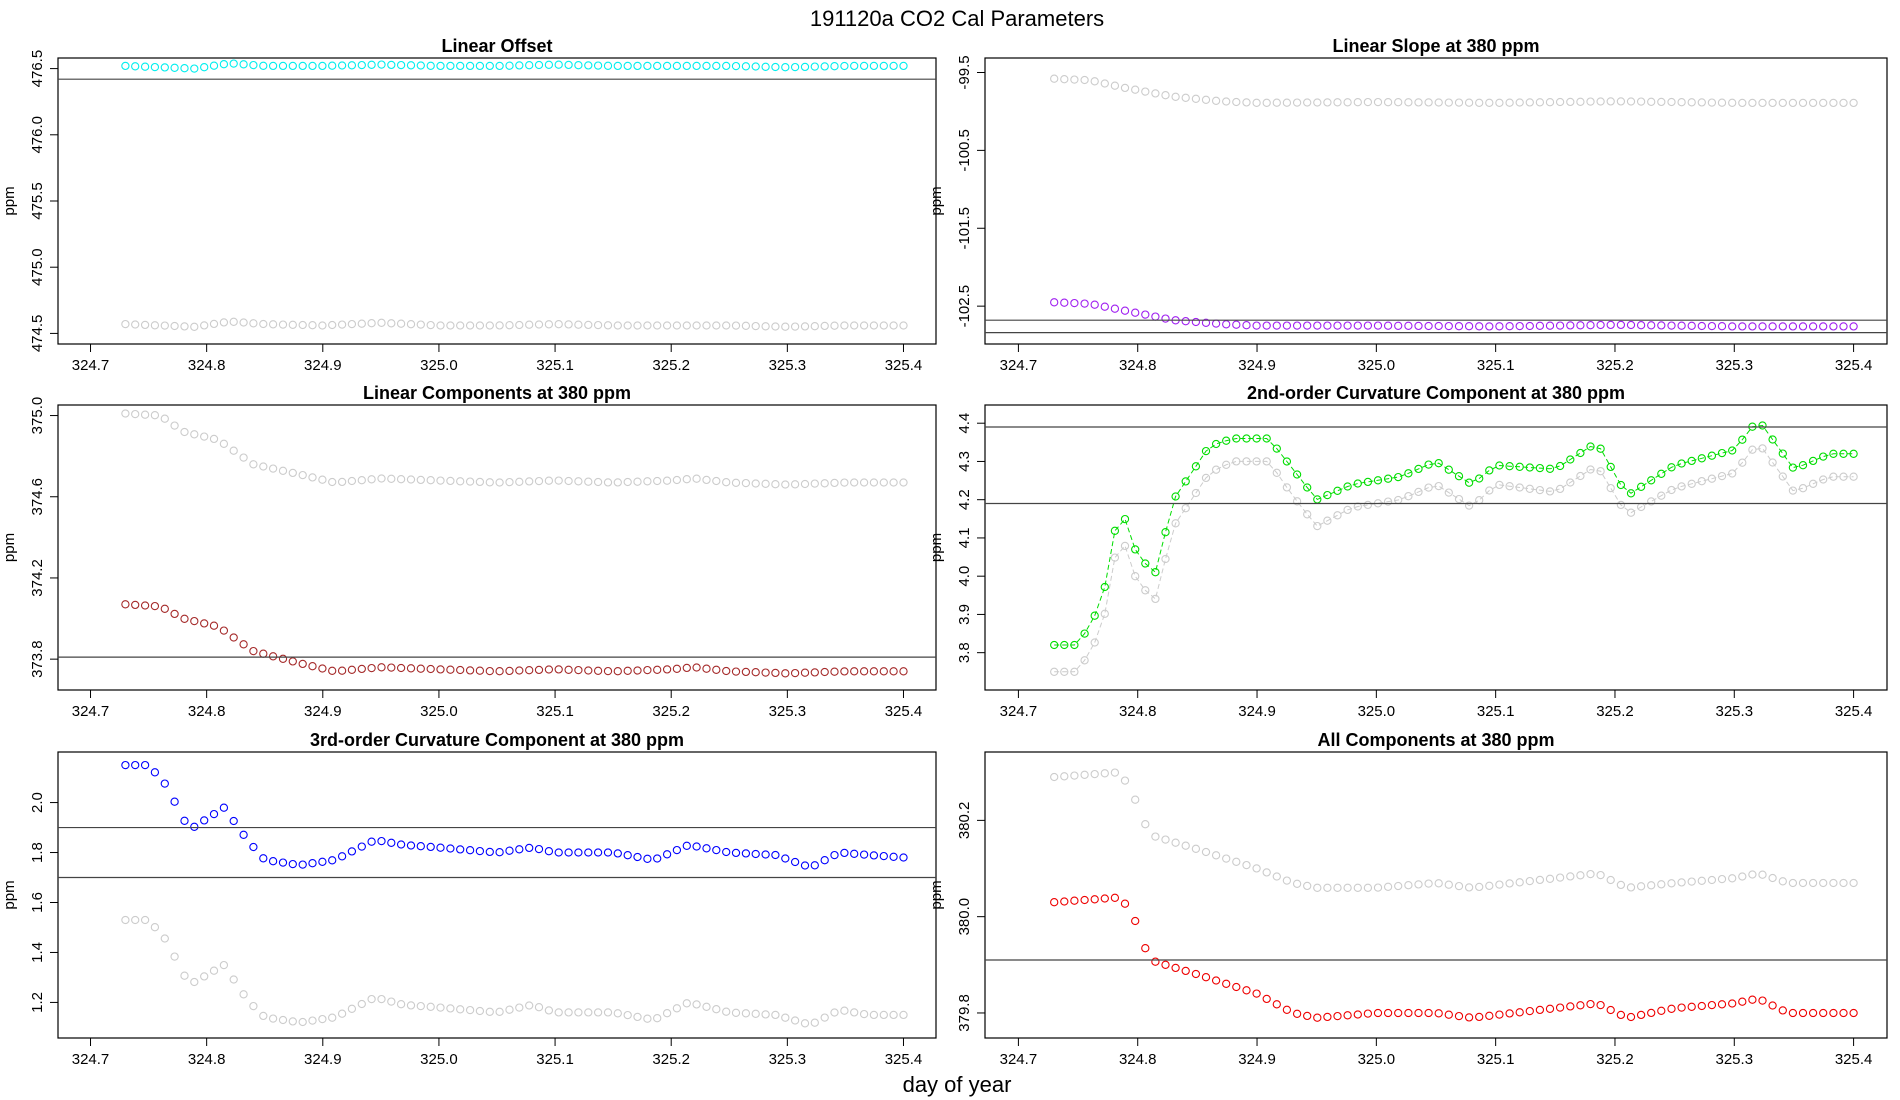  I want to click on y-tick-label: -102.5, so click(964, 306).